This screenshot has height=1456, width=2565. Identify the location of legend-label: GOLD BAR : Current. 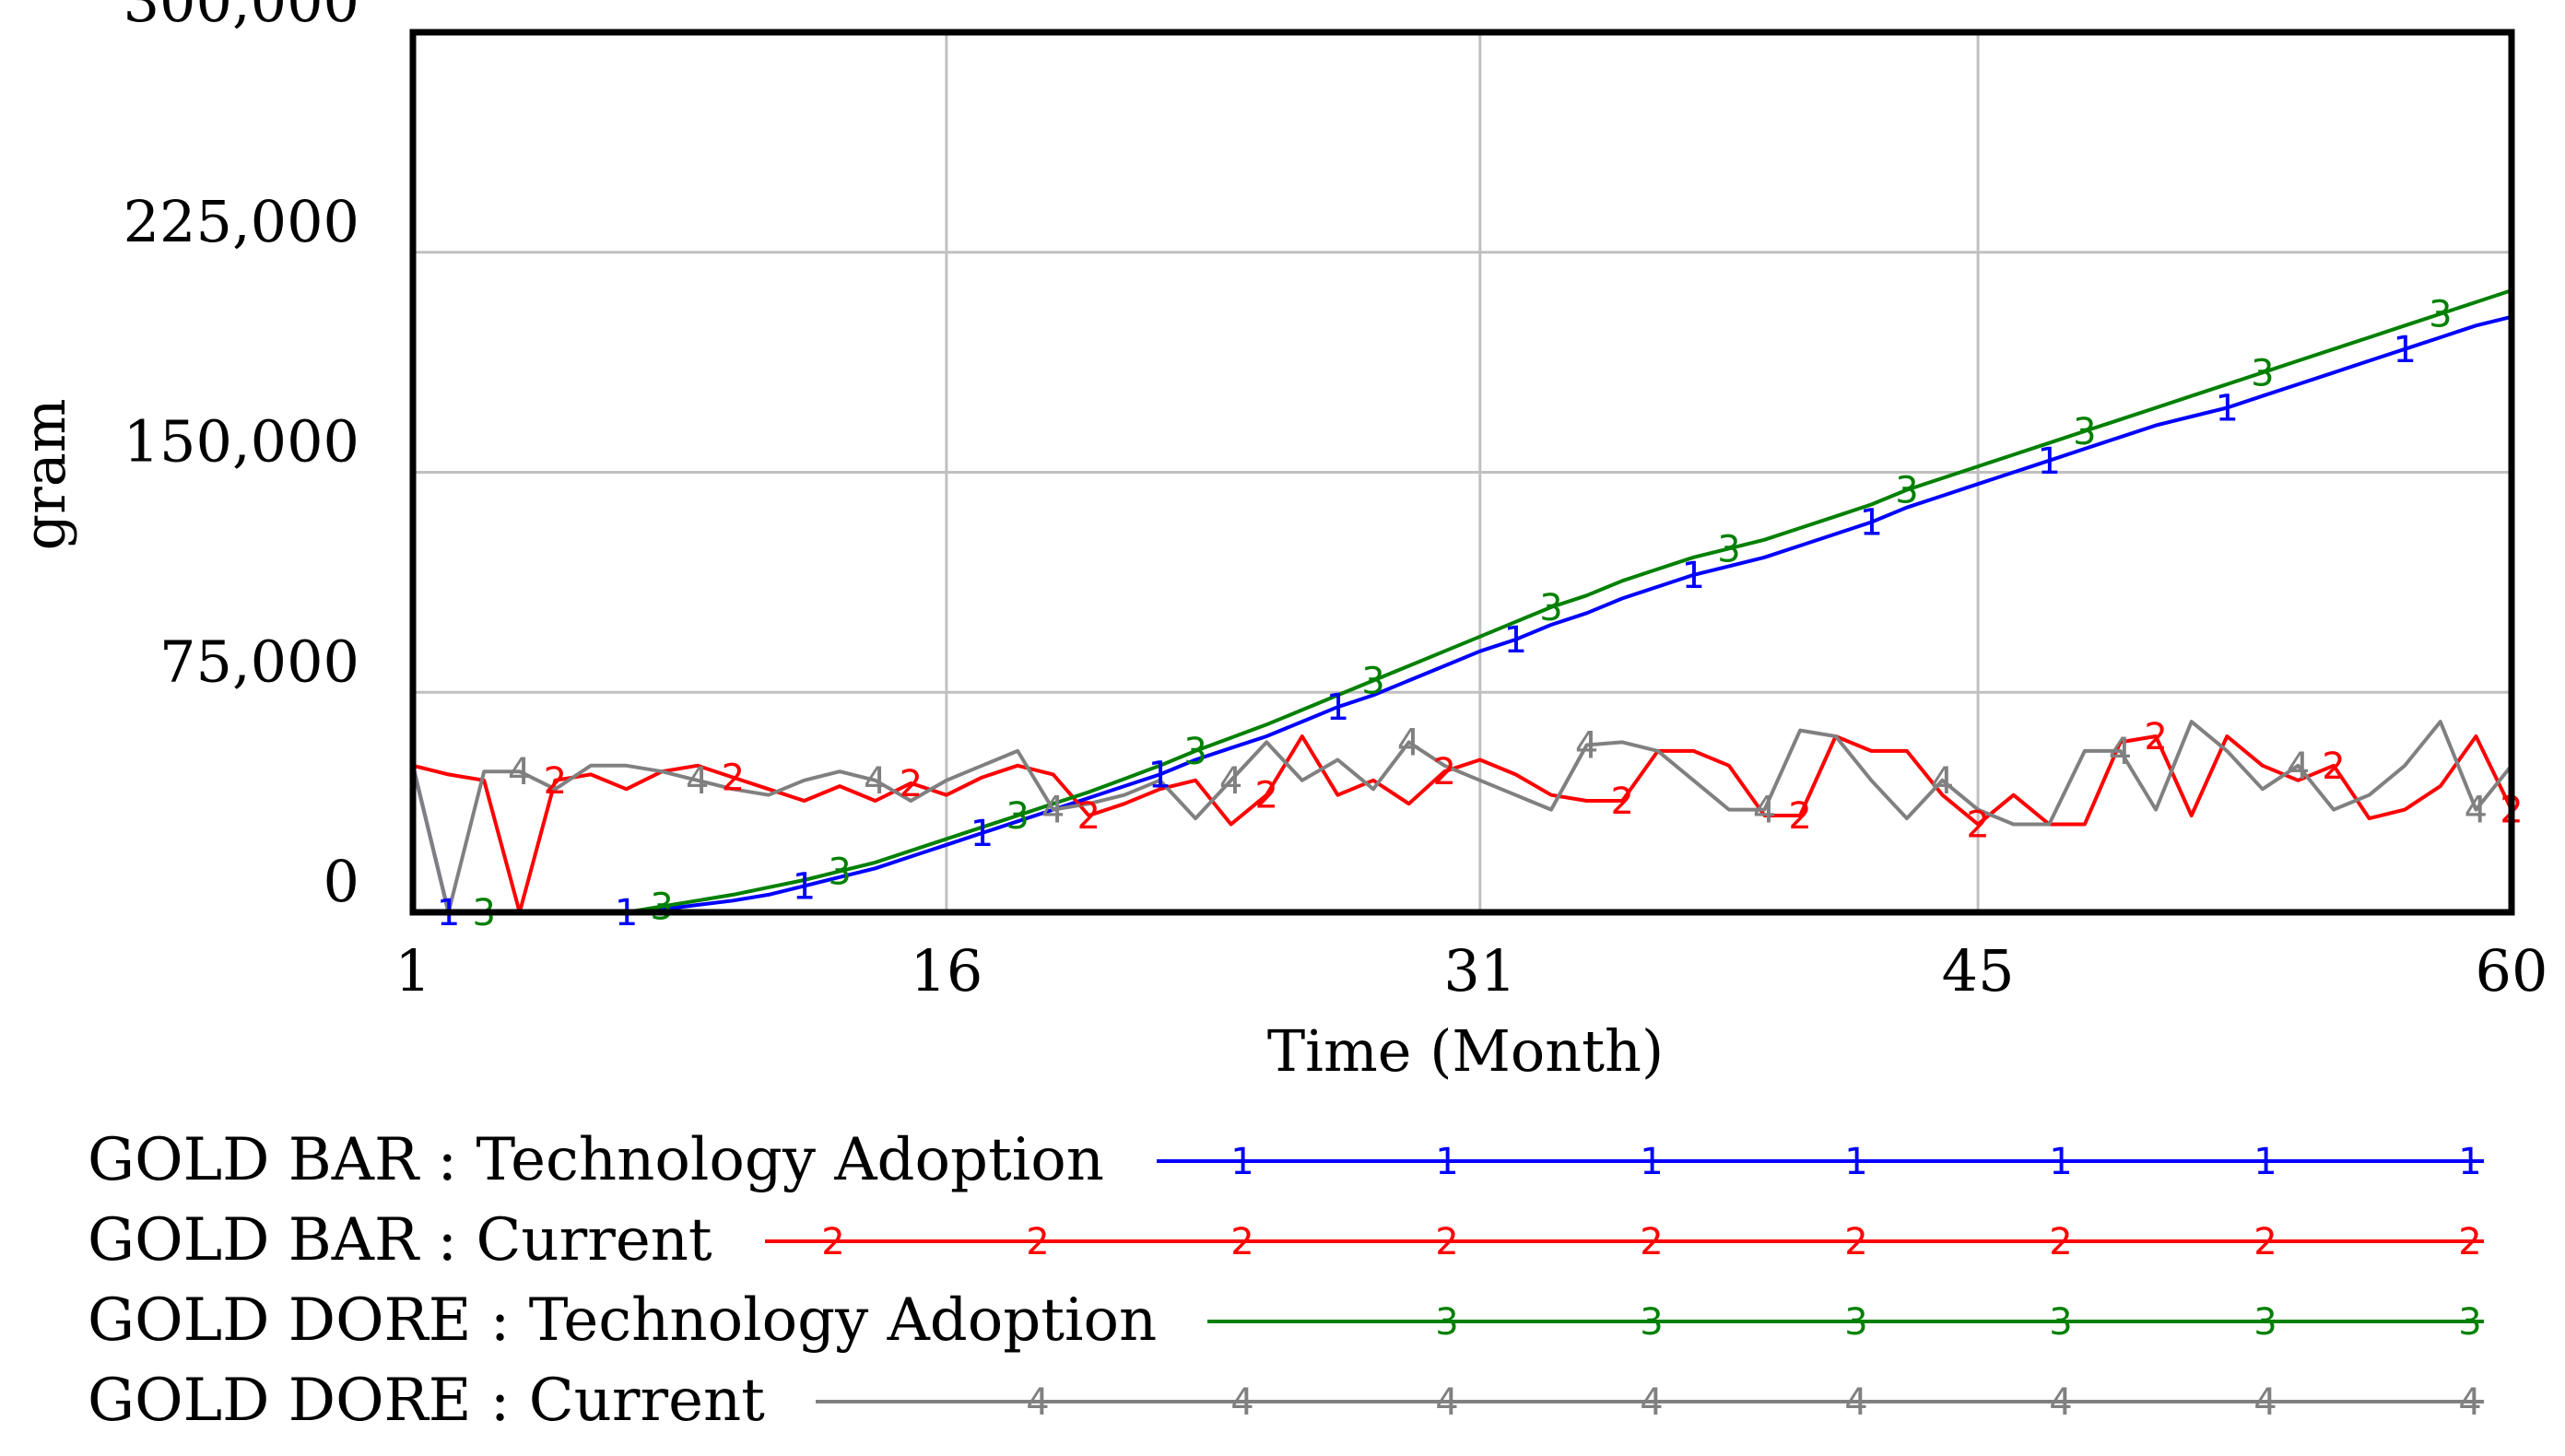
(400, 1240).